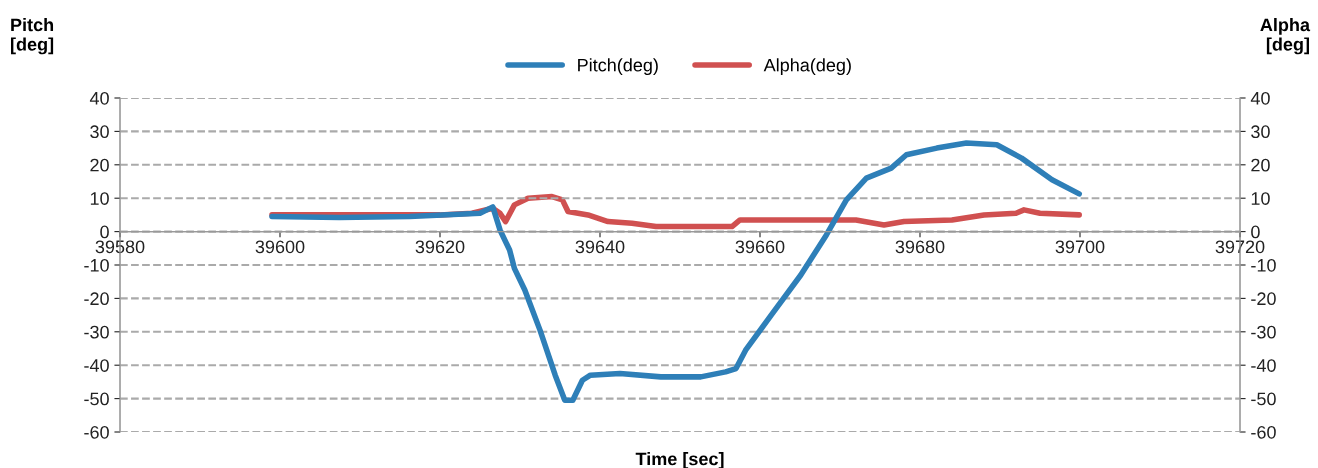 Image resolution: width=1318 pixels, height=468 pixels. What do you see at coordinates (120, 247) in the screenshot?
I see `x-tick-label: 39580` at bounding box center [120, 247].